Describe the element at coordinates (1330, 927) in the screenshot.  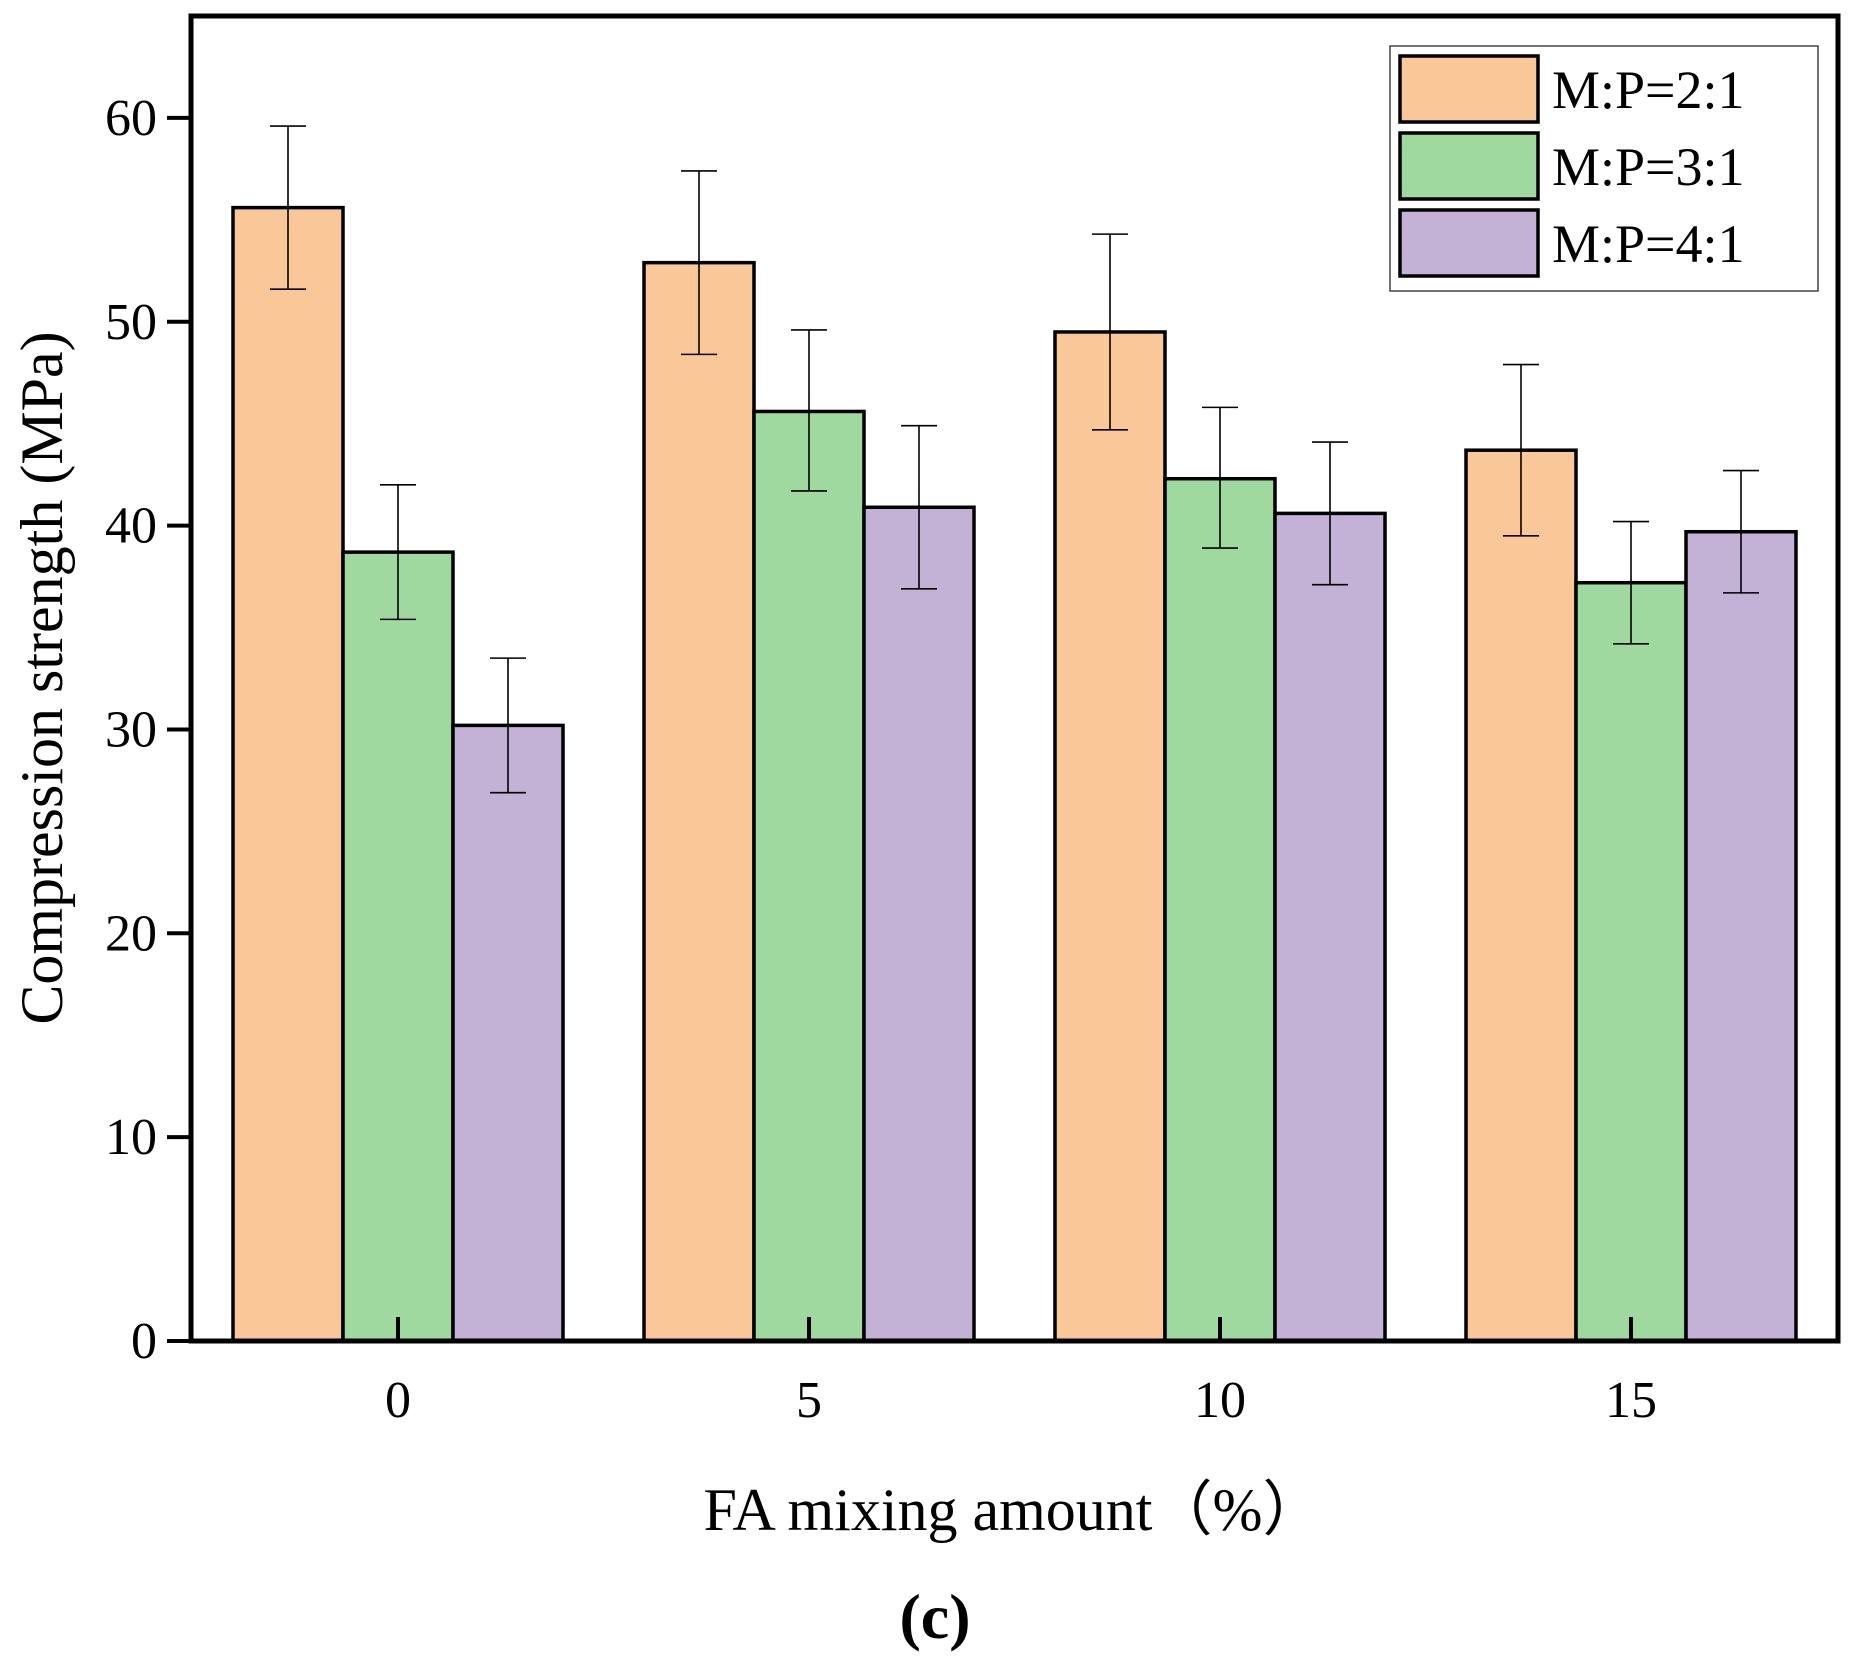
I see `bar-M:P=4:1-10` at that location.